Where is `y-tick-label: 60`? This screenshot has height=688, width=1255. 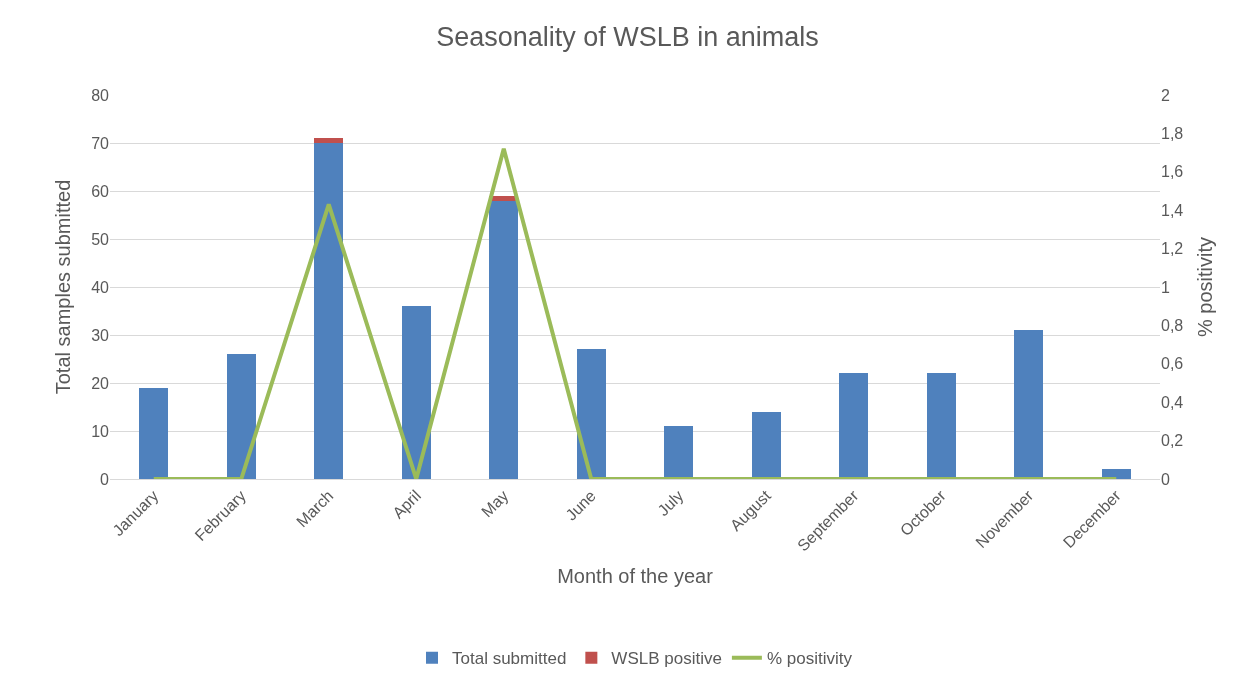
y-tick-label: 60 is located at coordinates (100, 191).